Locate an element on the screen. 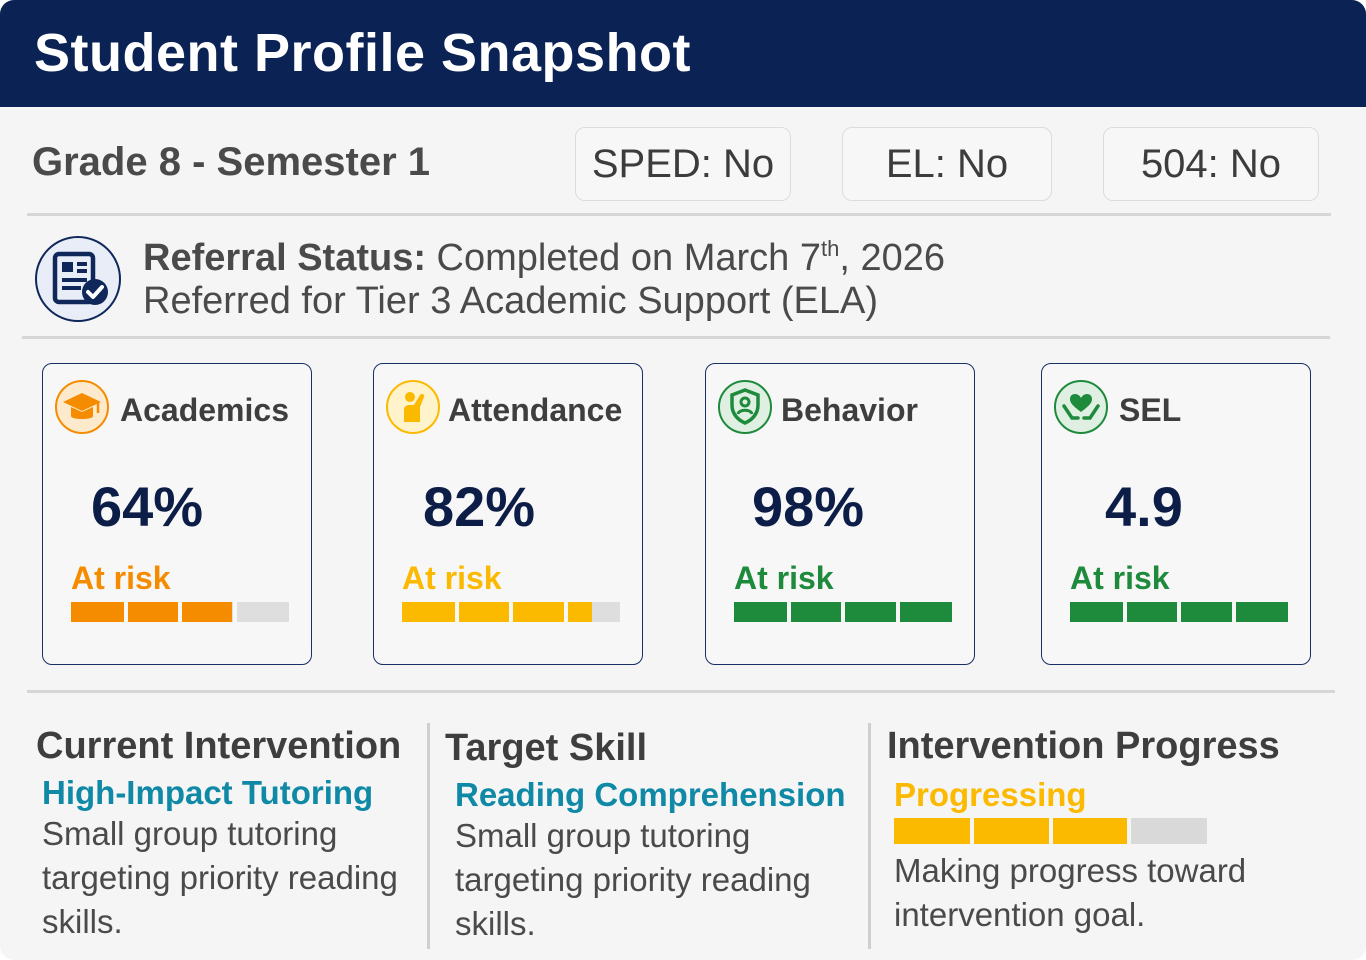 Image resolution: width=1366 pixels, height=960 pixels. metric-card-behavior: Behavior 98% At risk is located at coordinates (840, 514).